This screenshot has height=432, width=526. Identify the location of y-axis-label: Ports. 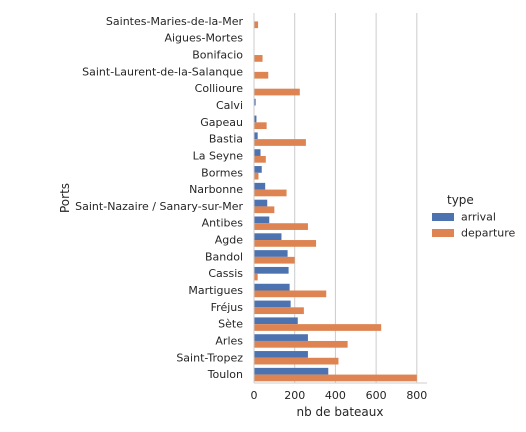
(65, 198).